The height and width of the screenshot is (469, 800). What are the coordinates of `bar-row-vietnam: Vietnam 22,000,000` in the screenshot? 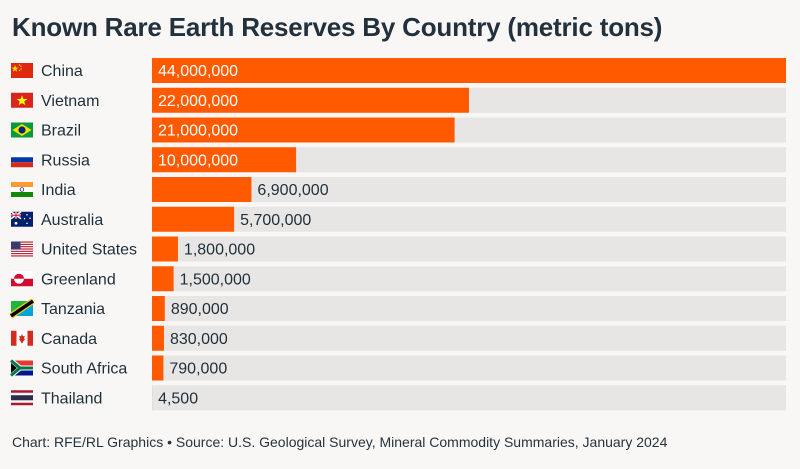 It's located at (398, 100).